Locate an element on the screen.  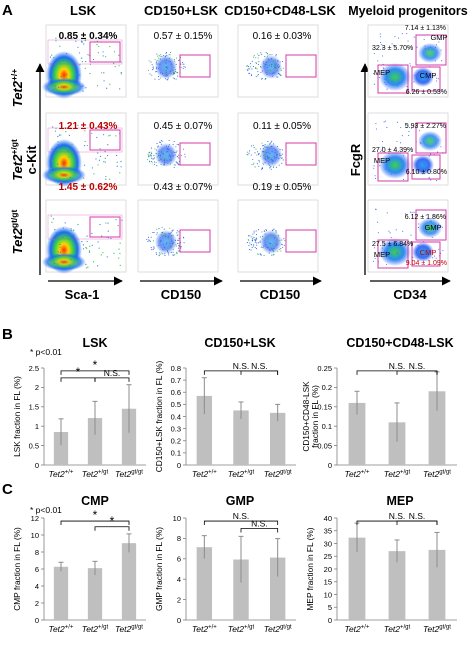
flow-plot-r2-c3 is located at coordinates (408, 236).